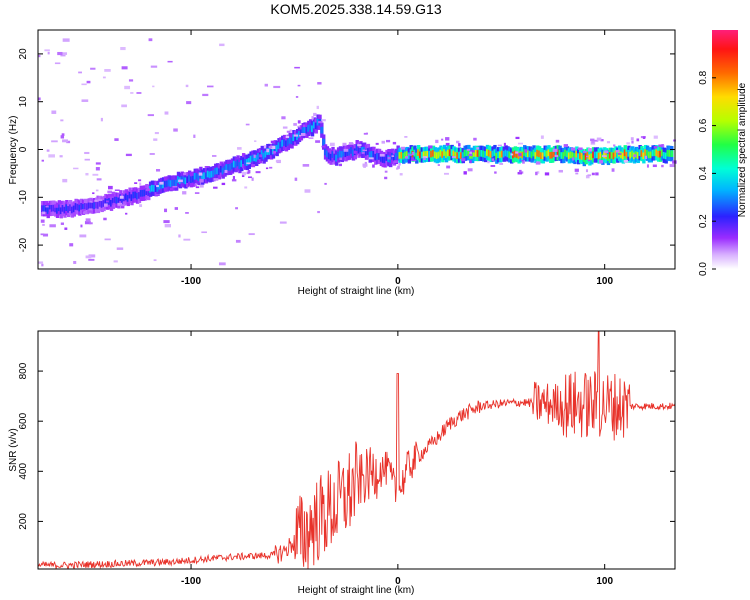 Image resolution: width=750 pixels, height=600 pixels. I want to click on colorbar-ticks: 0.0 0.2 0.4 0.6 0.8, so click(707, 173).